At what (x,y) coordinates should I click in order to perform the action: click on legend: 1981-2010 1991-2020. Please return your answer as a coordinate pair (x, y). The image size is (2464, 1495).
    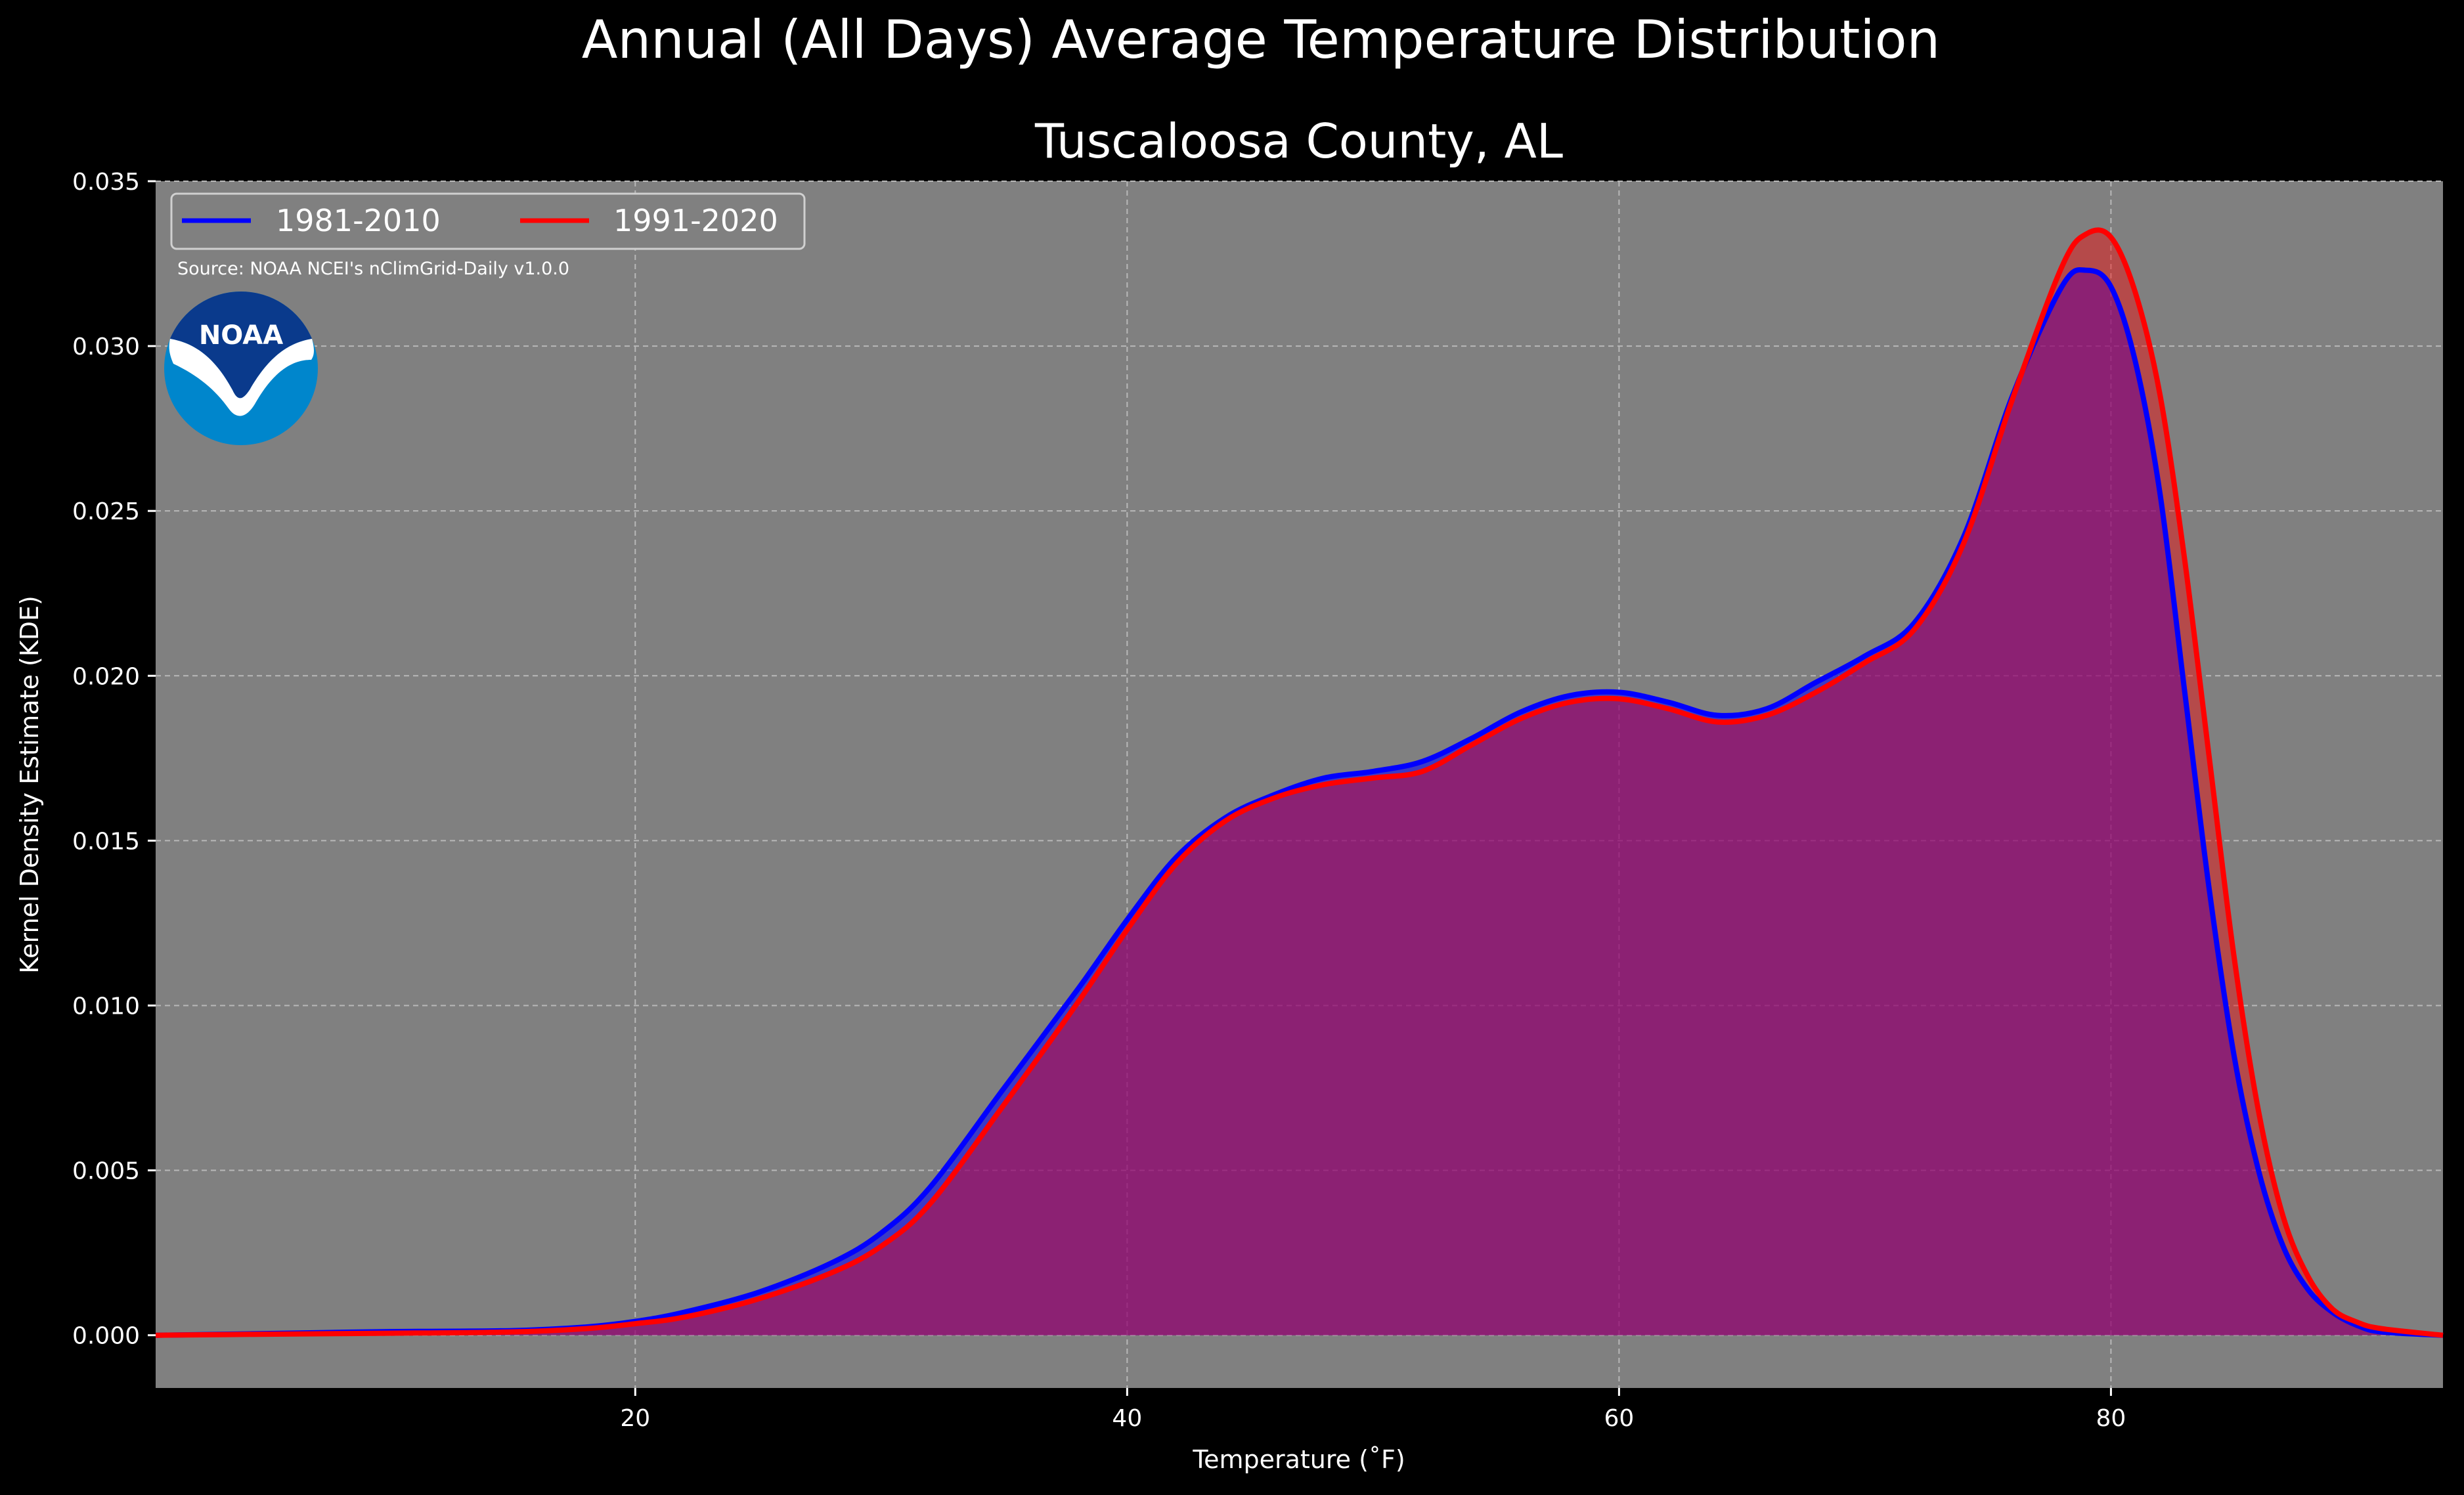
    Looking at the image, I should click on (488, 221).